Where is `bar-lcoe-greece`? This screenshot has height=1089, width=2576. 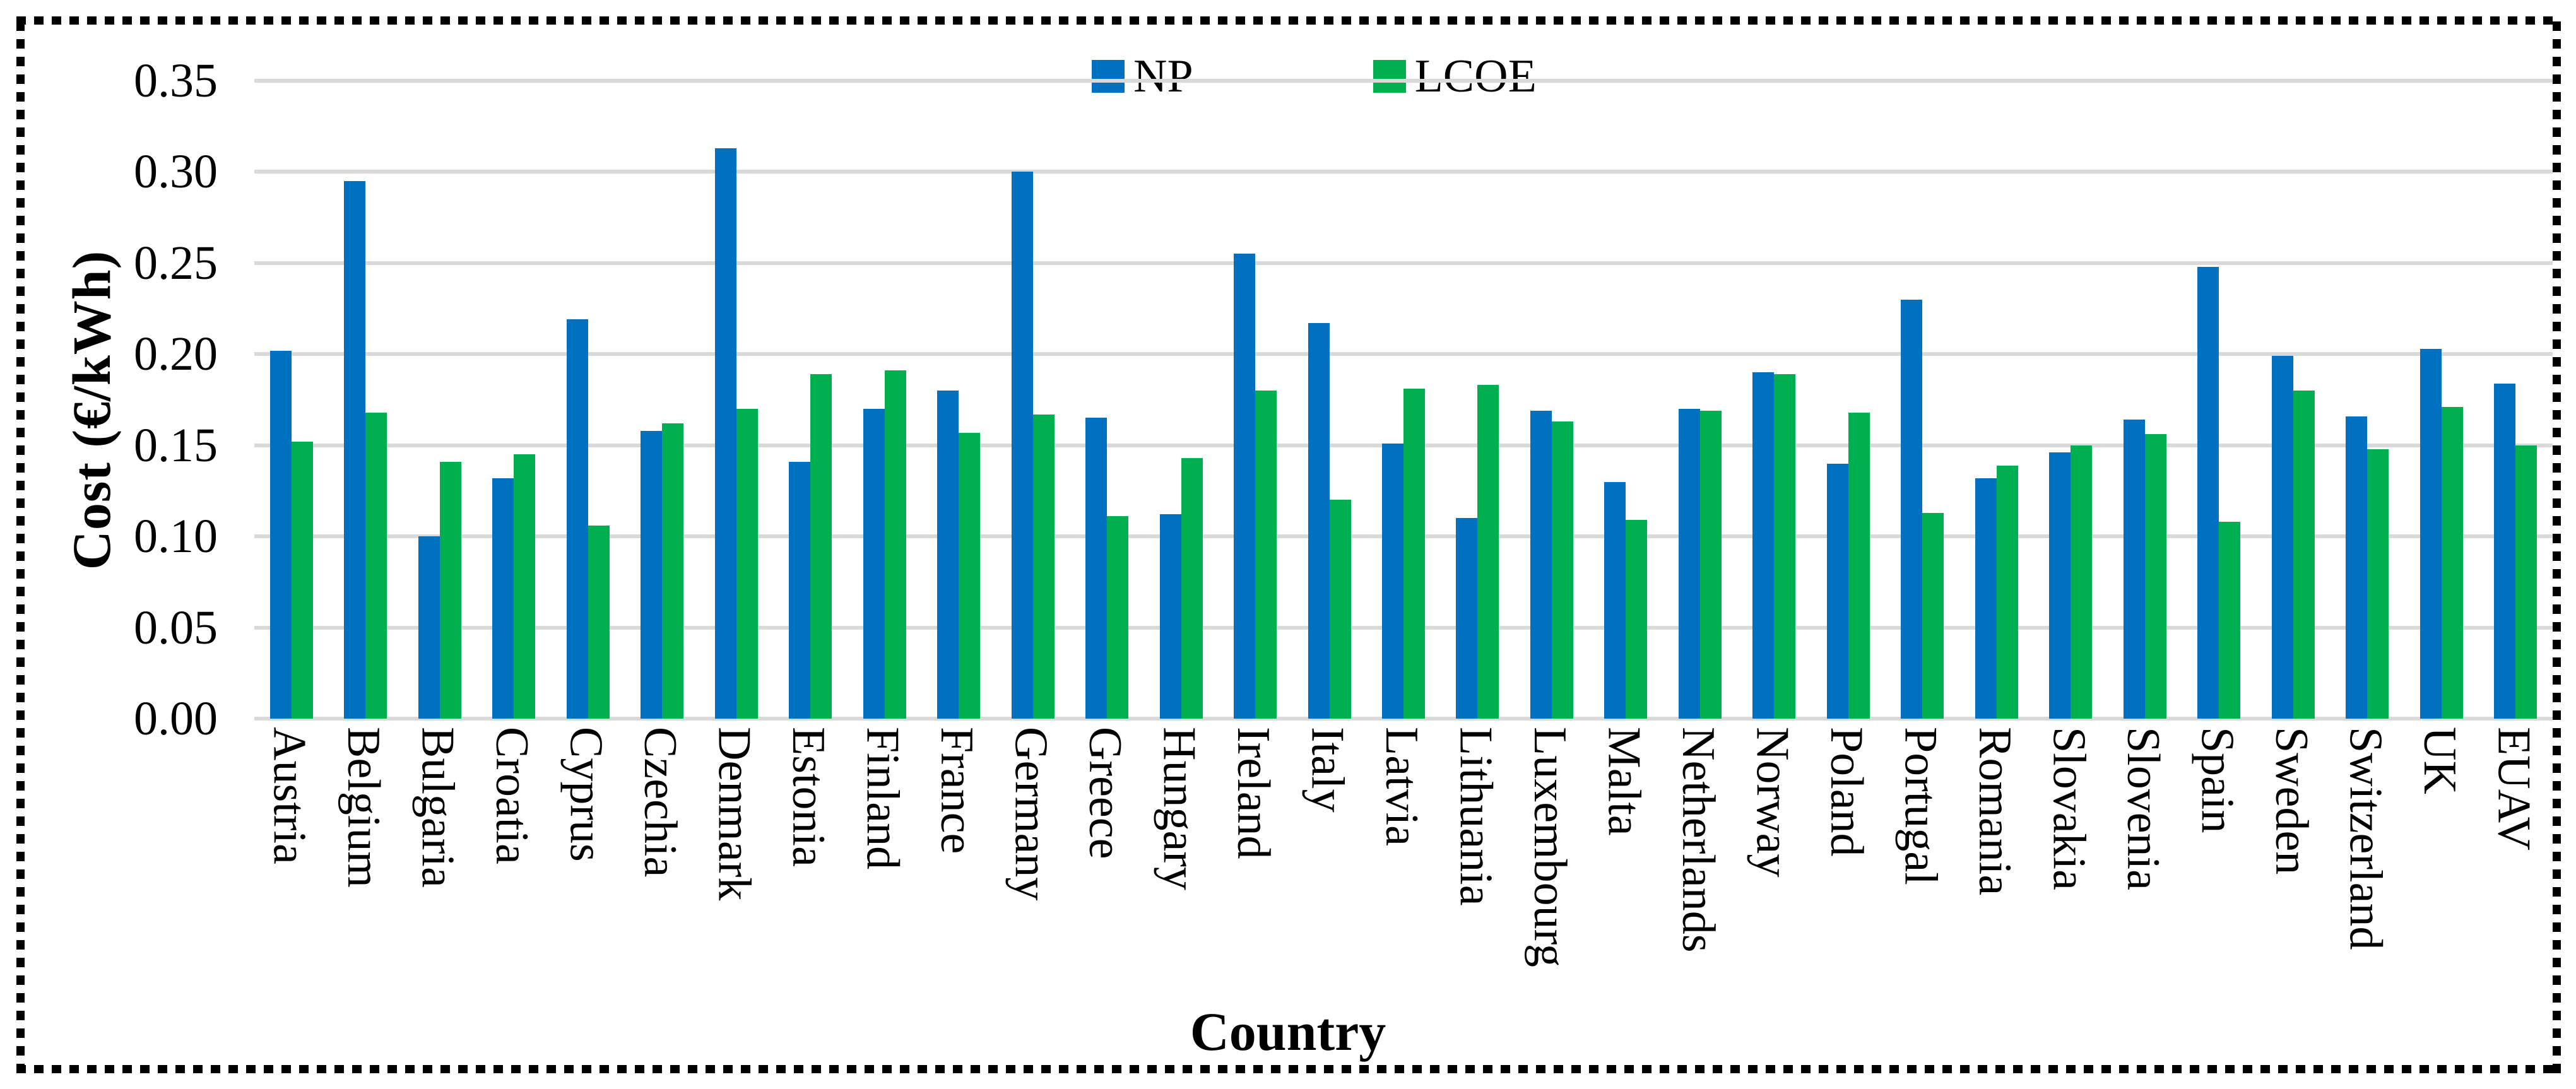 bar-lcoe-greece is located at coordinates (1118, 617).